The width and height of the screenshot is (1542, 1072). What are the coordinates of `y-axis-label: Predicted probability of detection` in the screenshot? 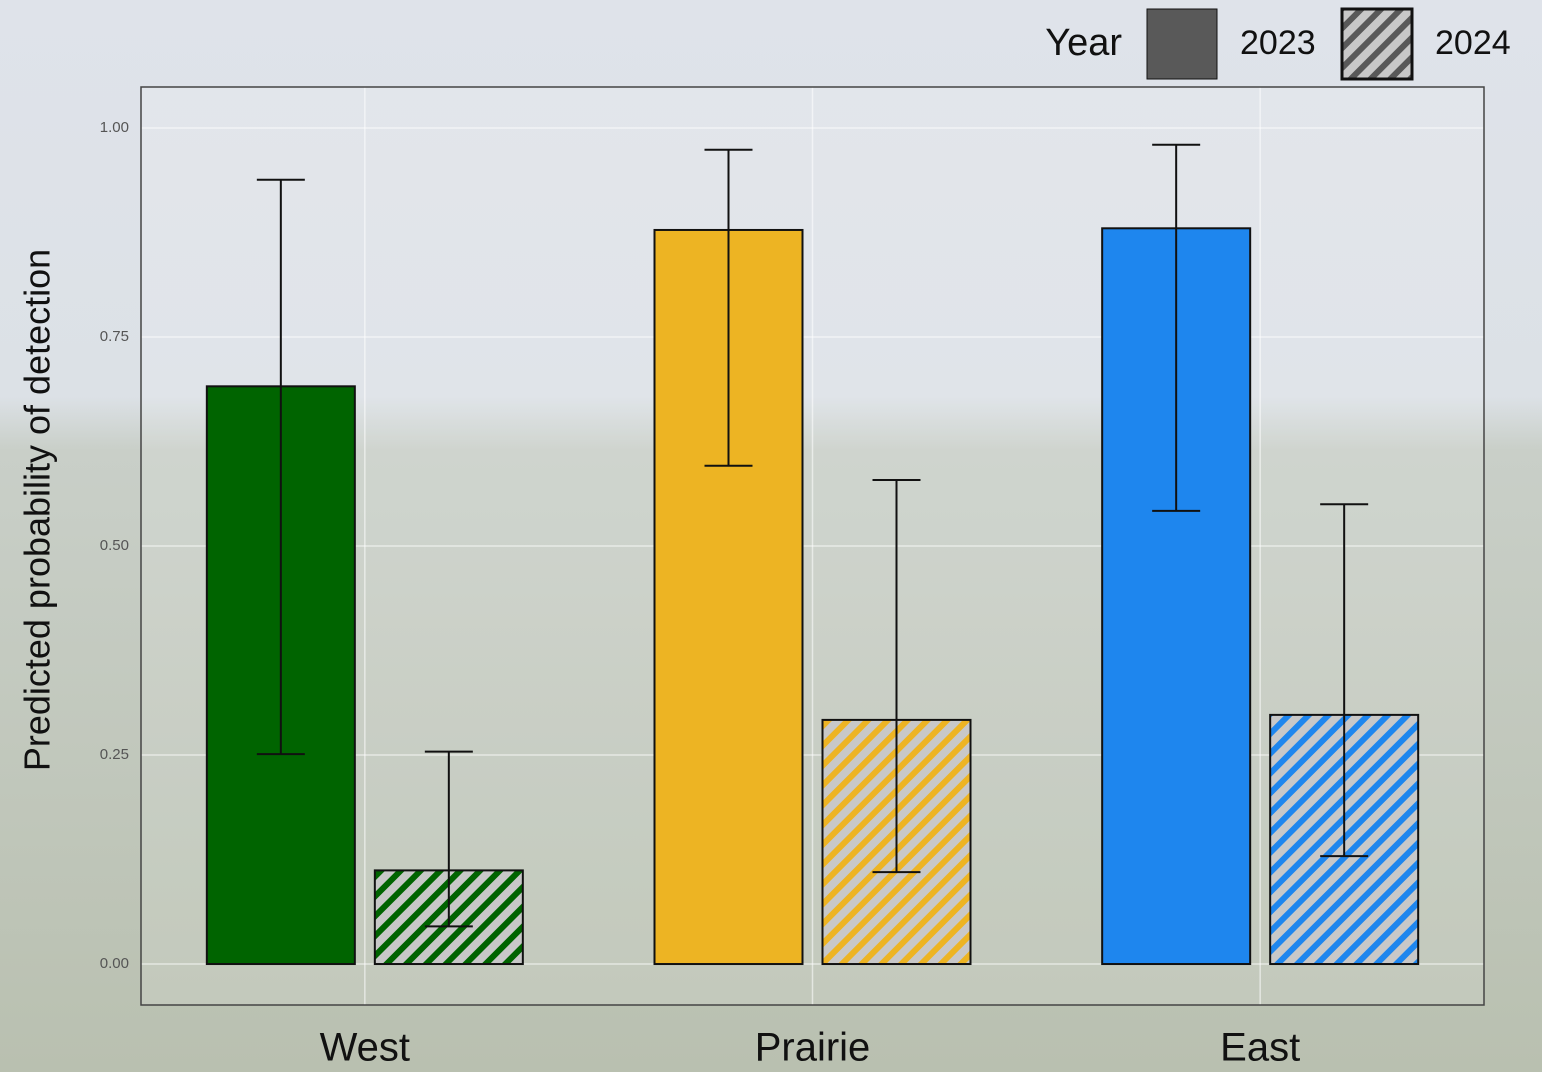 It's located at (37, 510).